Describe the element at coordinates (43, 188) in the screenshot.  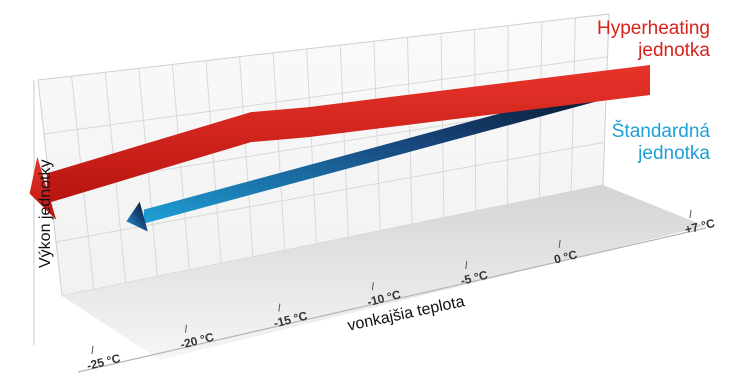
I see `hyperheating-arrowhead` at that location.